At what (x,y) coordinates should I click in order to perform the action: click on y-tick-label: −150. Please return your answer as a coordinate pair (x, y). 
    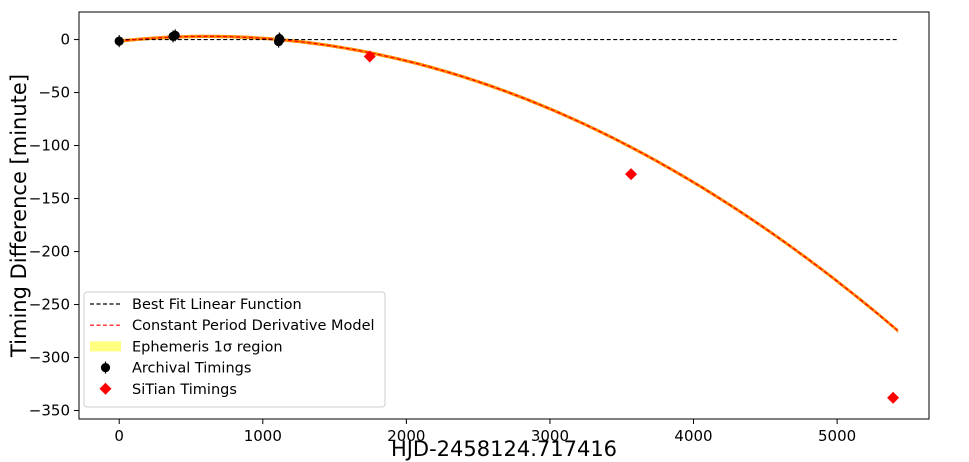
    Looking at the image, I should click on (49, 199).